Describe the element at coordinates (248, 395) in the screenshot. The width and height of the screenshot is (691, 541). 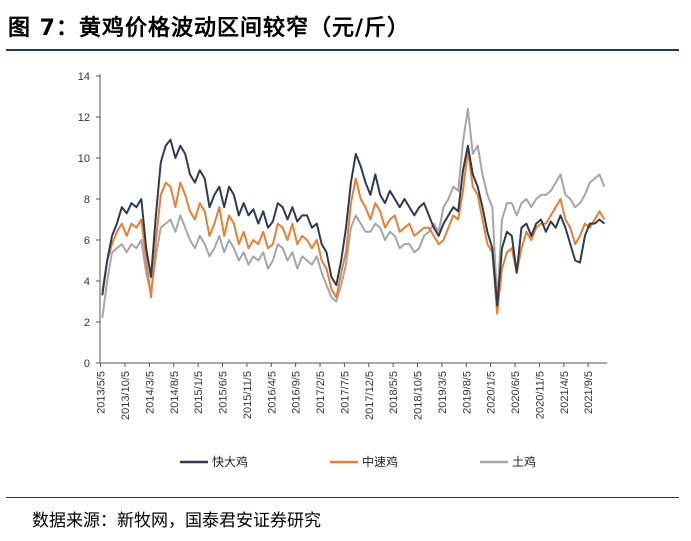
I see `x-tick-label: 2015/11/5` at that location.